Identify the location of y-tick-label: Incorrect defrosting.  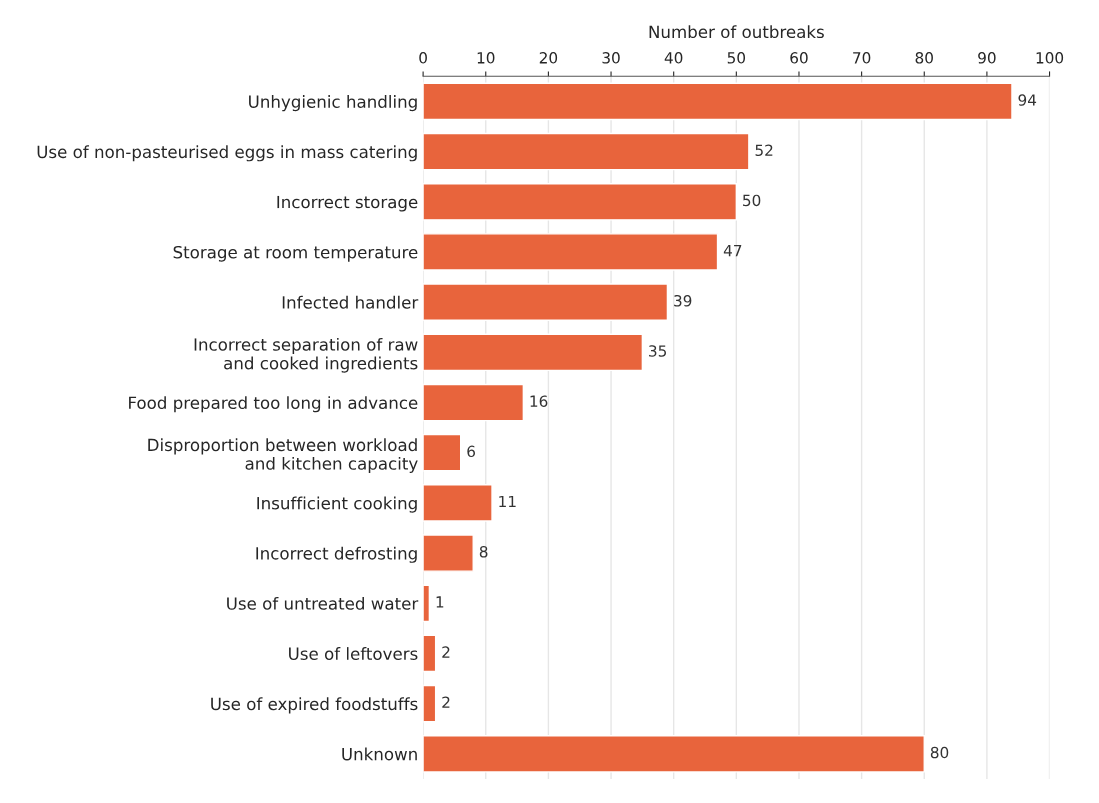
(336, 554).